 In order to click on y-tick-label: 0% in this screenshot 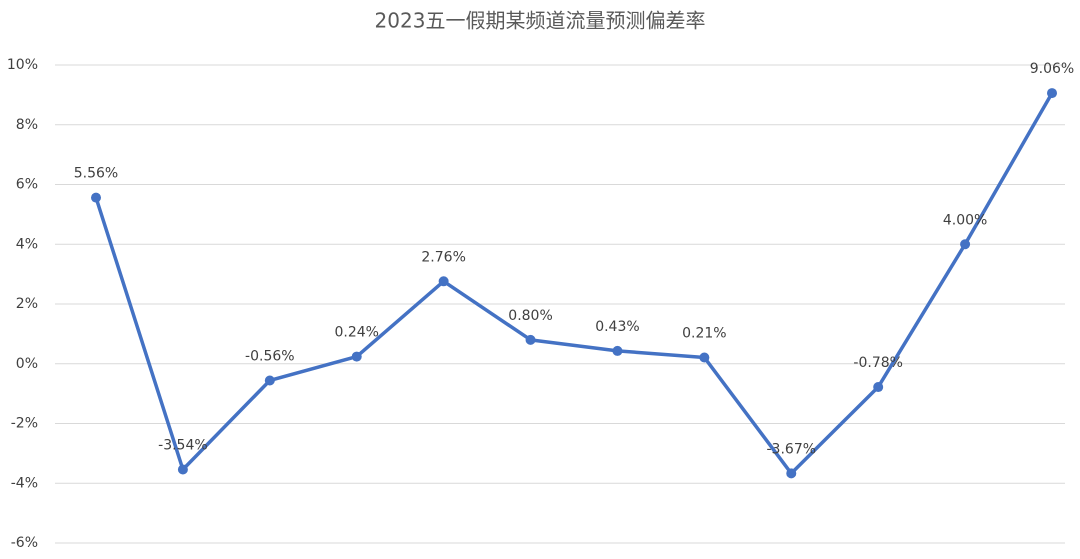, I will do `click(27, 364)`.